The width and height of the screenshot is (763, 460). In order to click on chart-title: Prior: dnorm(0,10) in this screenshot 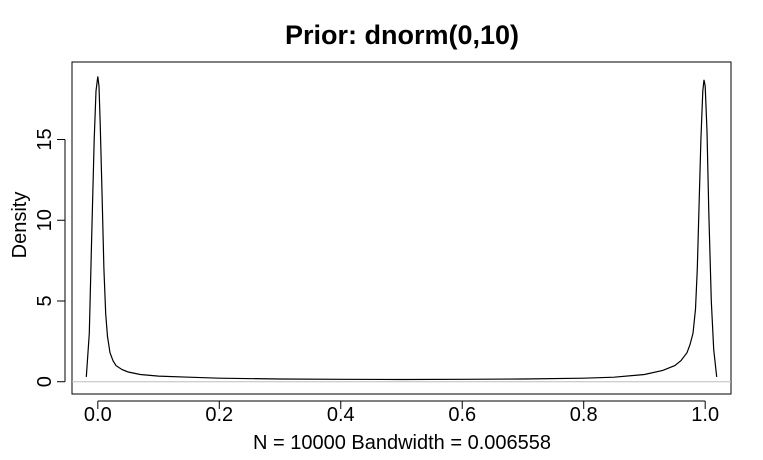, I will do `click(402, 35)`.